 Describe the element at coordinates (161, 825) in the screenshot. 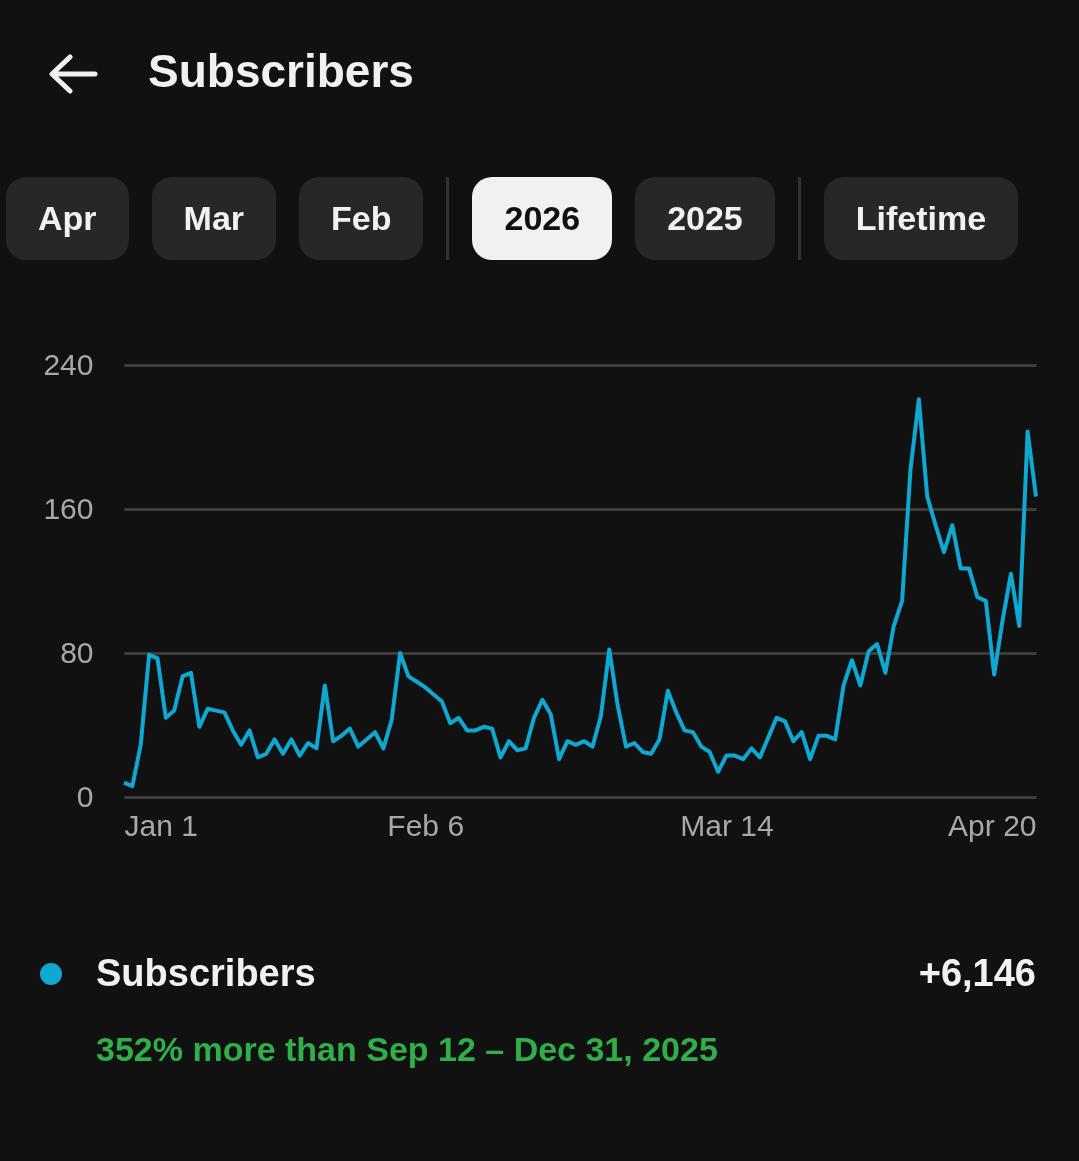

I see `x-tick-label: Jan 1` at that location.